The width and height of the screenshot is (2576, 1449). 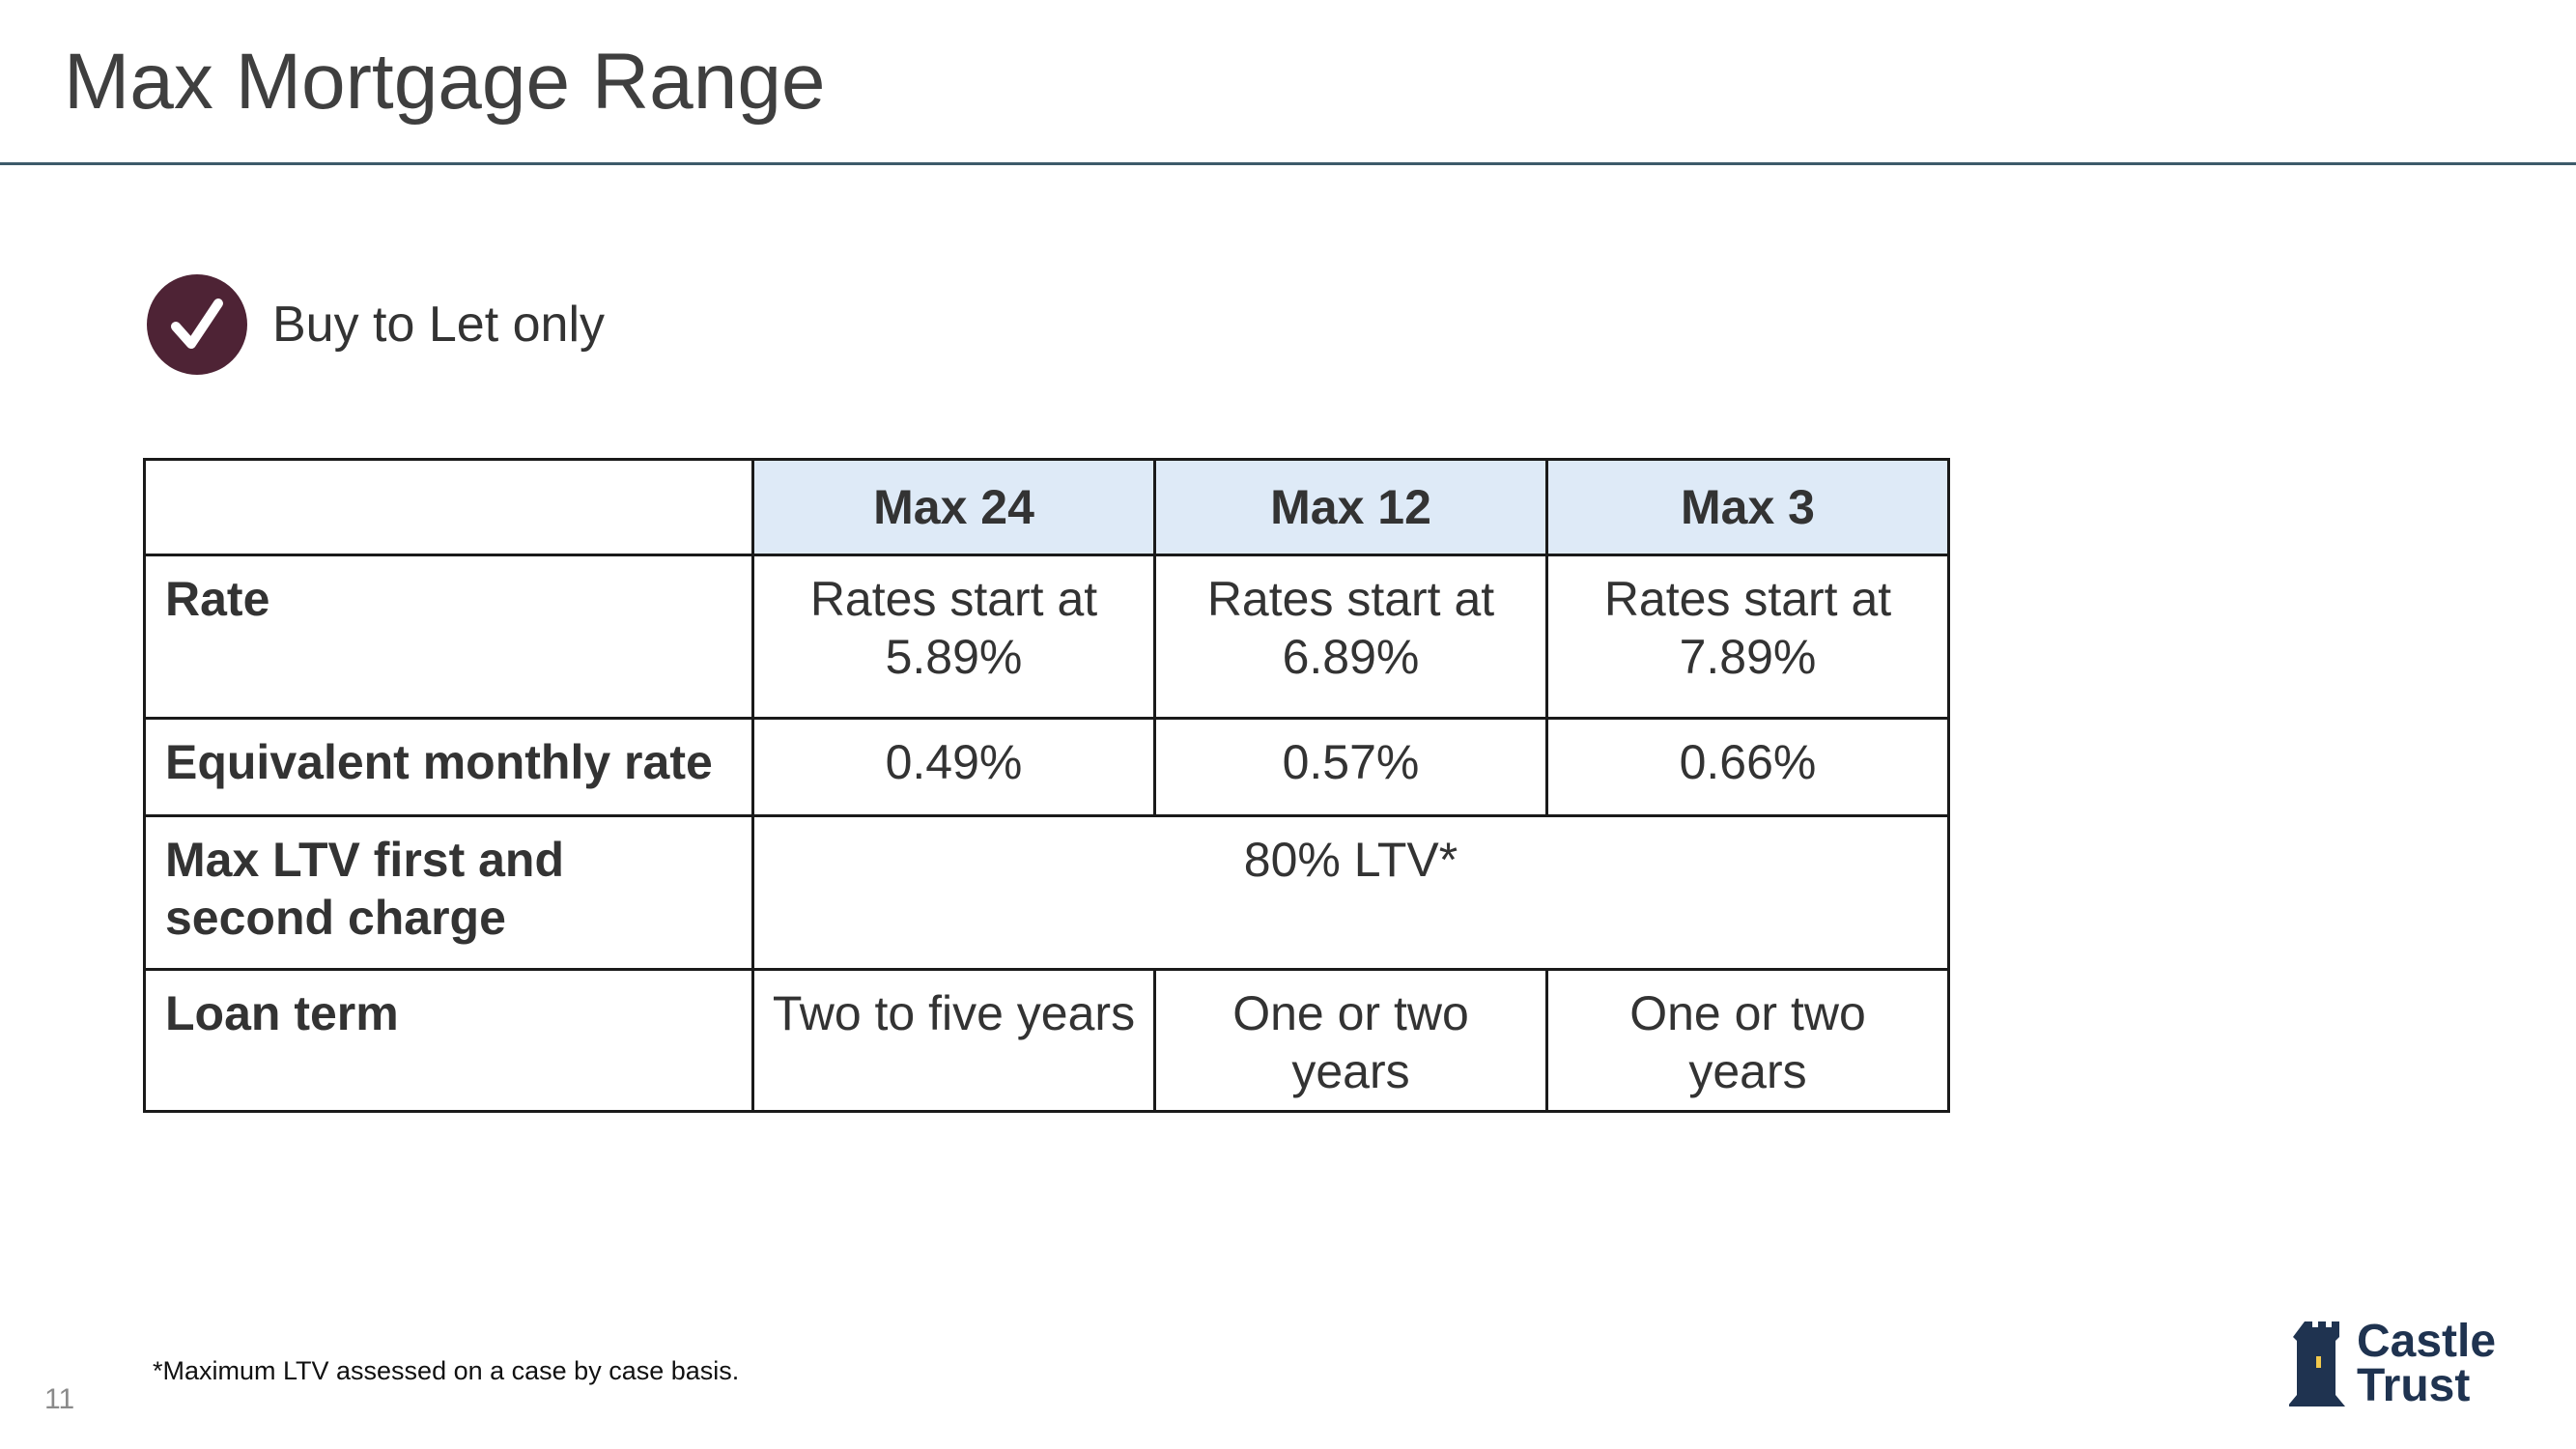 What do you see at coordinates (954, 657) in the screenshot?
I see `cell-text-line: 5.89%` at bounding box center [954, 657].